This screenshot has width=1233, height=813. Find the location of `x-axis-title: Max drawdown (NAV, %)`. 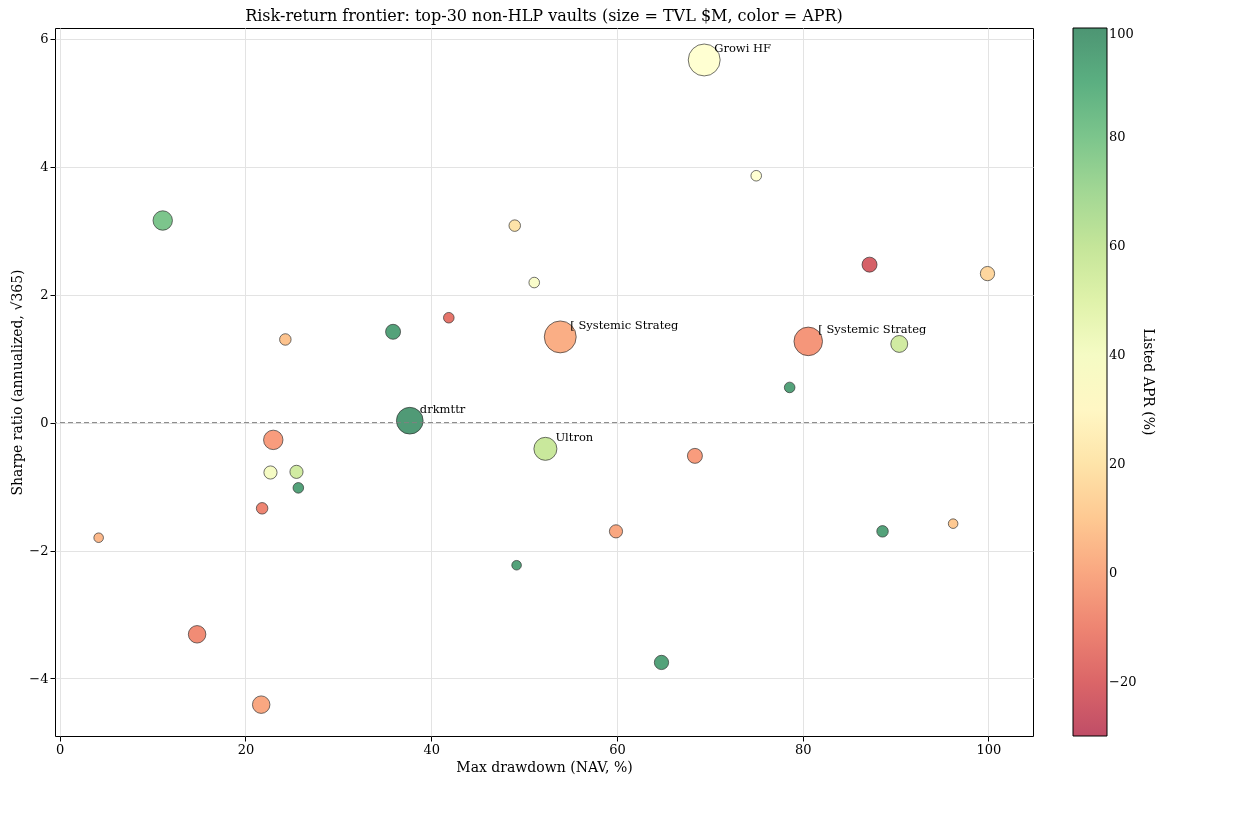

x-axis-title: Max drawdown (NAV, %) is located at coordinates (544, 766).